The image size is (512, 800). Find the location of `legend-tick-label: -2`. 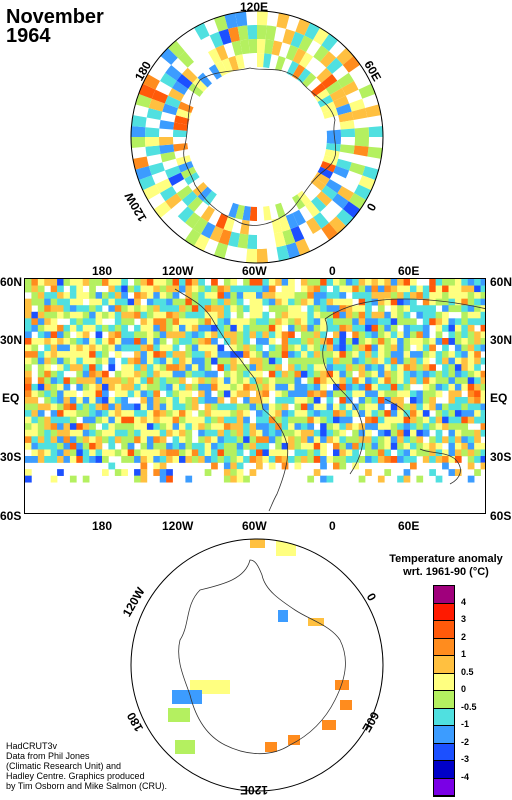

legend-tick-label: -2 is located at coordinates (465, 741).